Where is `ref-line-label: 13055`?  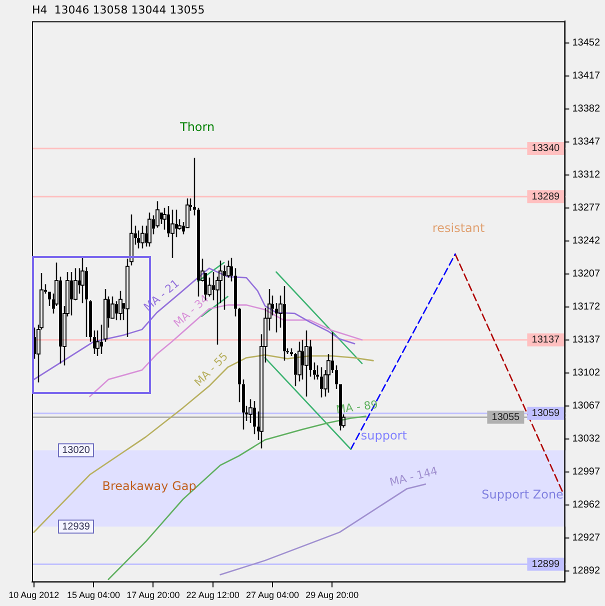 ref-line-label: 13055 is located at coordinates (506, 417).